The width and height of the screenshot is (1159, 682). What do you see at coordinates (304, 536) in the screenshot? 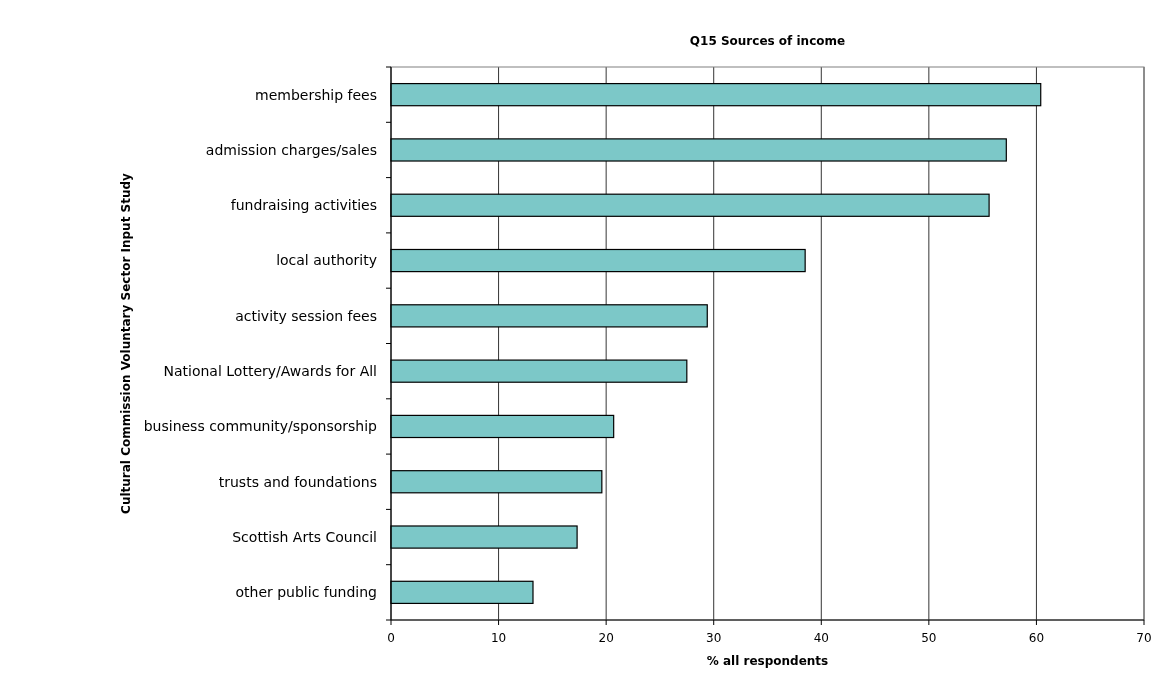
I see `y-tick-label: Scottish Arts Council` at bounding box center [304, 536].